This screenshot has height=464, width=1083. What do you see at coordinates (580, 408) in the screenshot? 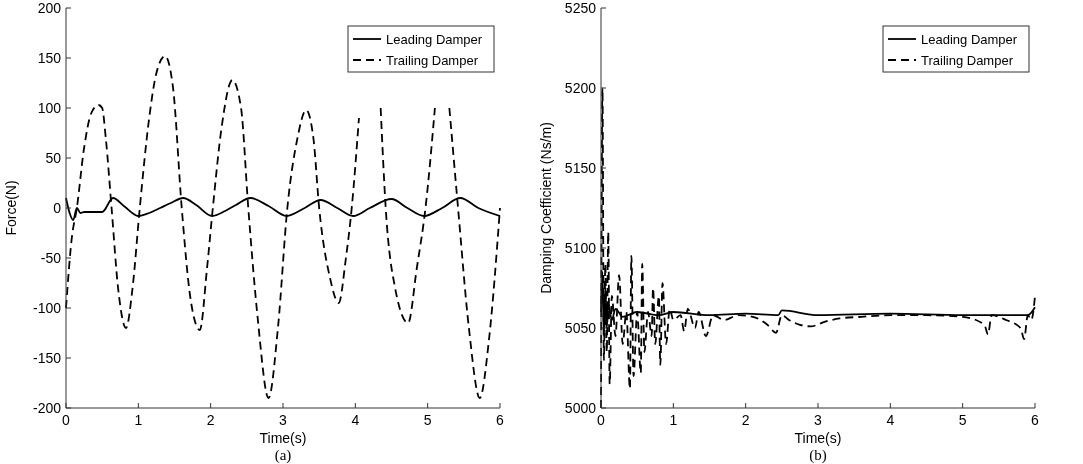
I see `y-tick-label: 5000` at bounding box center [580, 408].